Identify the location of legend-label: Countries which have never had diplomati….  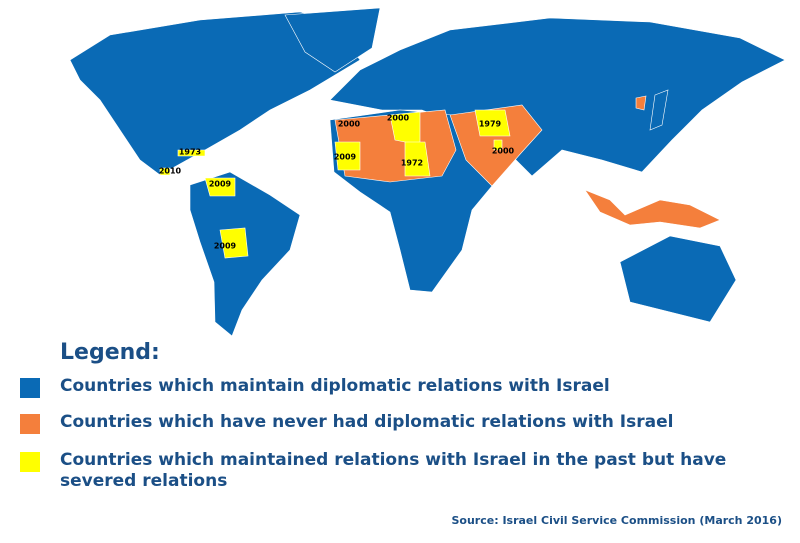
(367, 422).